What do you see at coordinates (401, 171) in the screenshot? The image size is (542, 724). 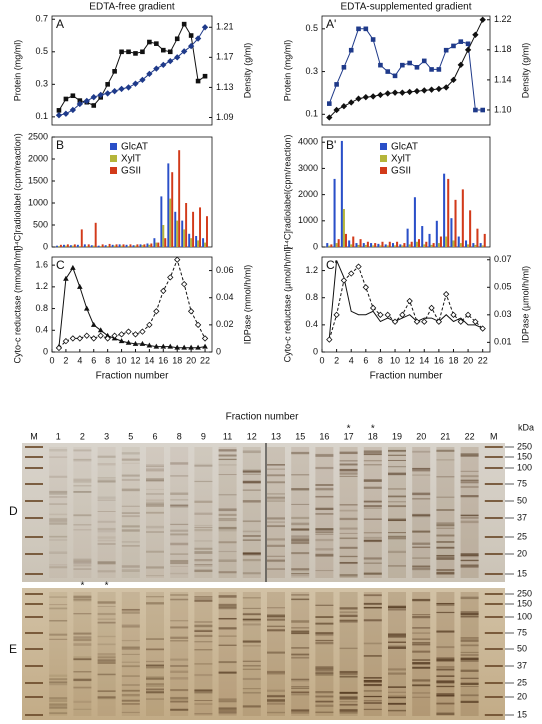 I see `legend-label: GSII` at bounding box center [401, 171].